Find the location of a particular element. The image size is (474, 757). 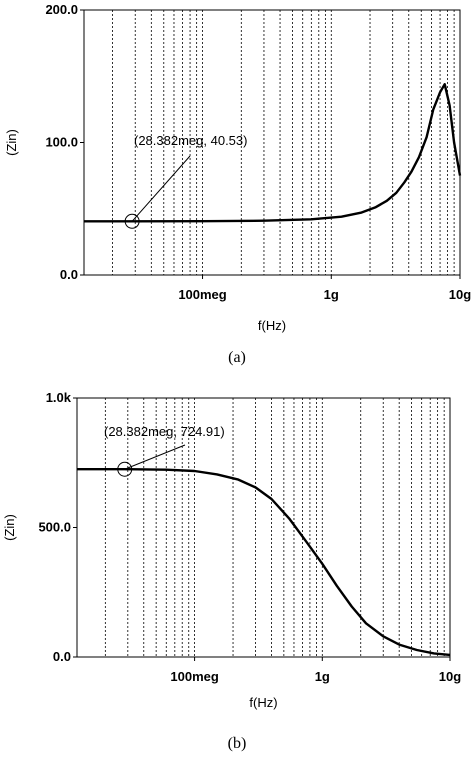

figure-caption: (b) is located at coordinates (237, 743).